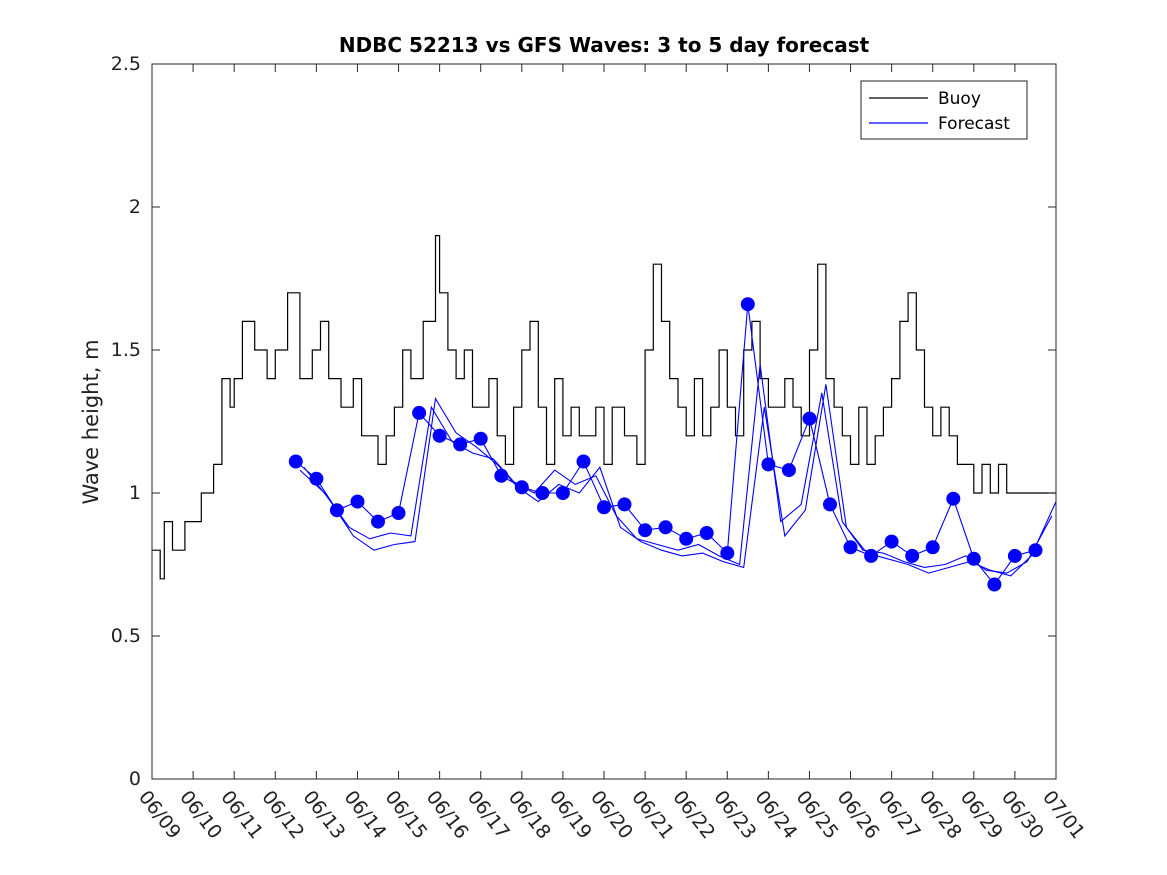  I want to click on legend-label: Buoy, so click(959, 99).